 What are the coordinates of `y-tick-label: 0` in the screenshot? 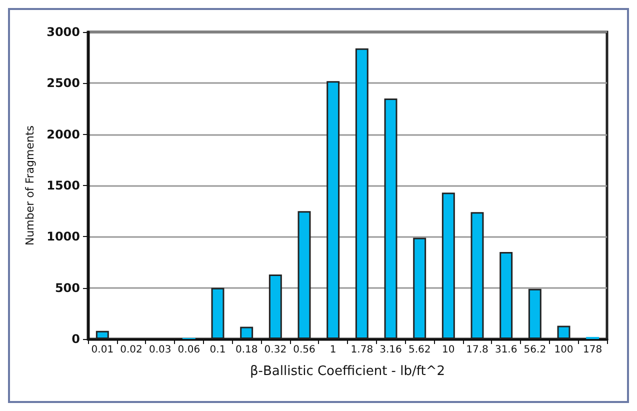 It's located at (76, 339).